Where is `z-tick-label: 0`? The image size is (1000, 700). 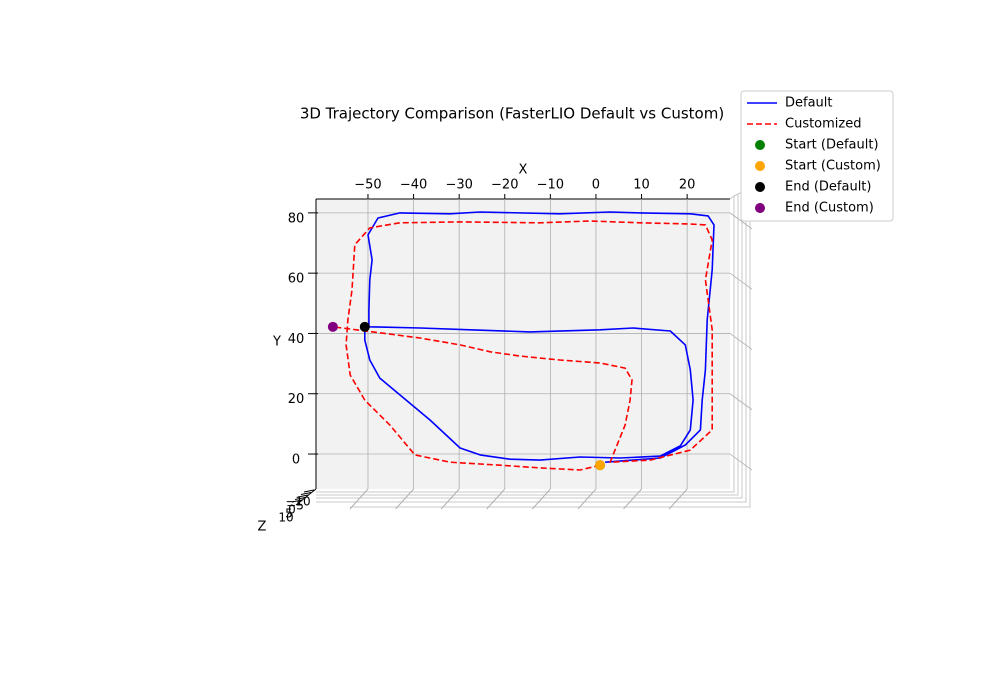
z-tick-label: 0 is located at coordinates (292, 510).